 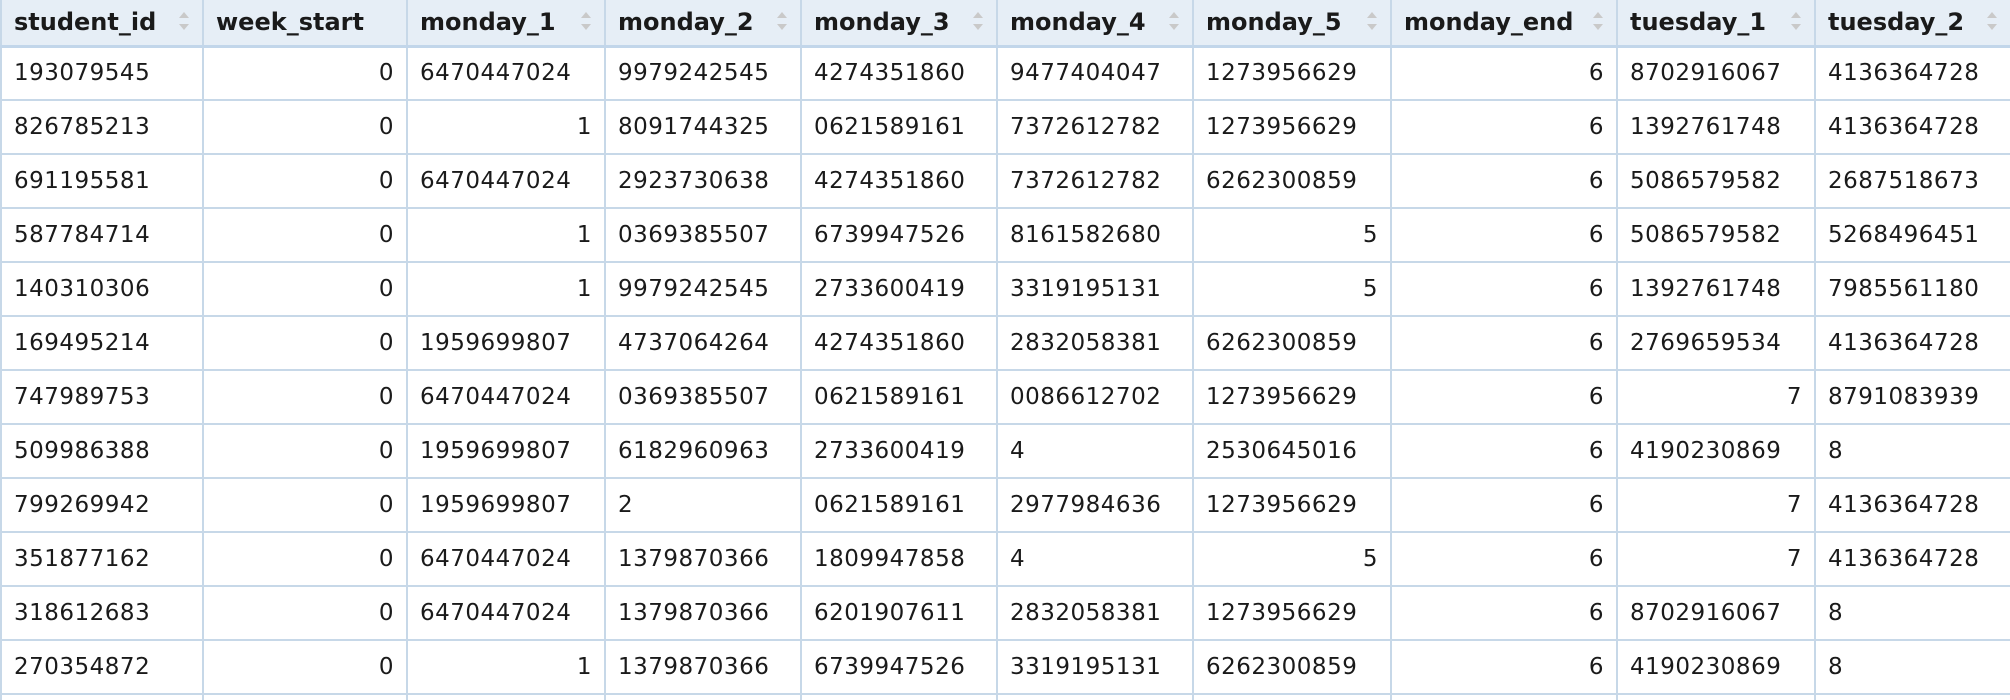 I want to click on column-header-tuesday-1: tuesday_1, so click(x=1716, y=24).